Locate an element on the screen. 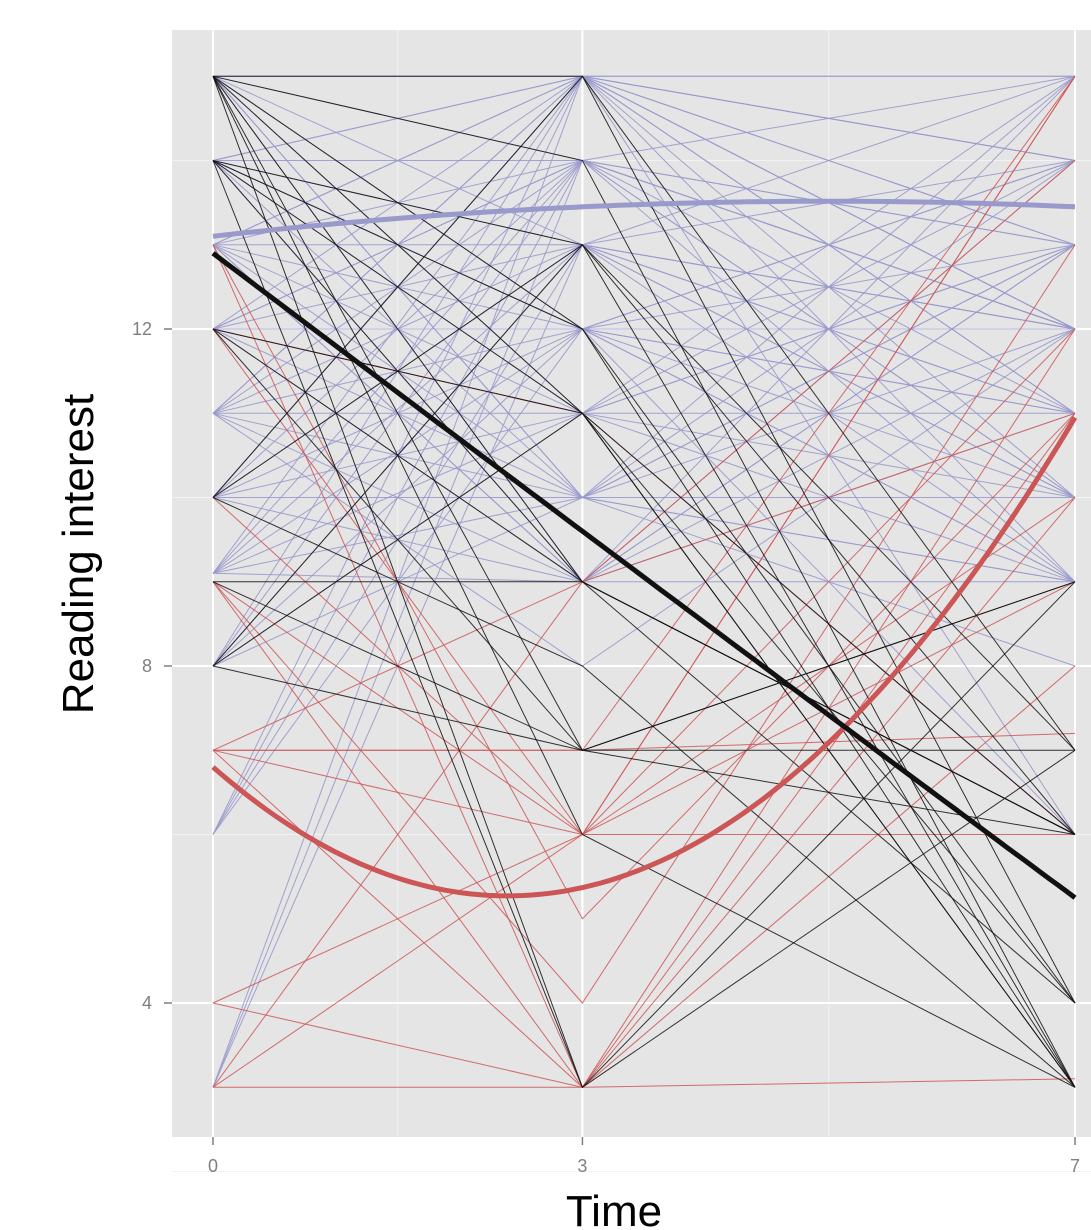 Image resolution: width=1091 pixels, height=1230 pixels. x-tick-label: 7 is located at coordinates (1075, 1166).